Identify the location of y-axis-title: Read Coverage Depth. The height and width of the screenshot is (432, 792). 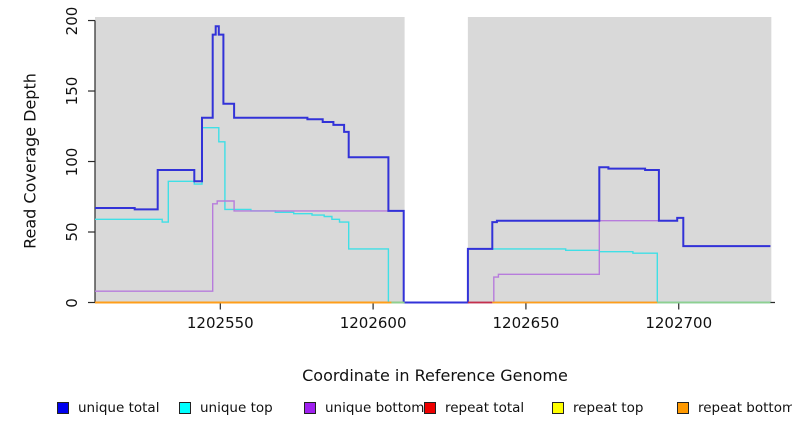
(30, 161).